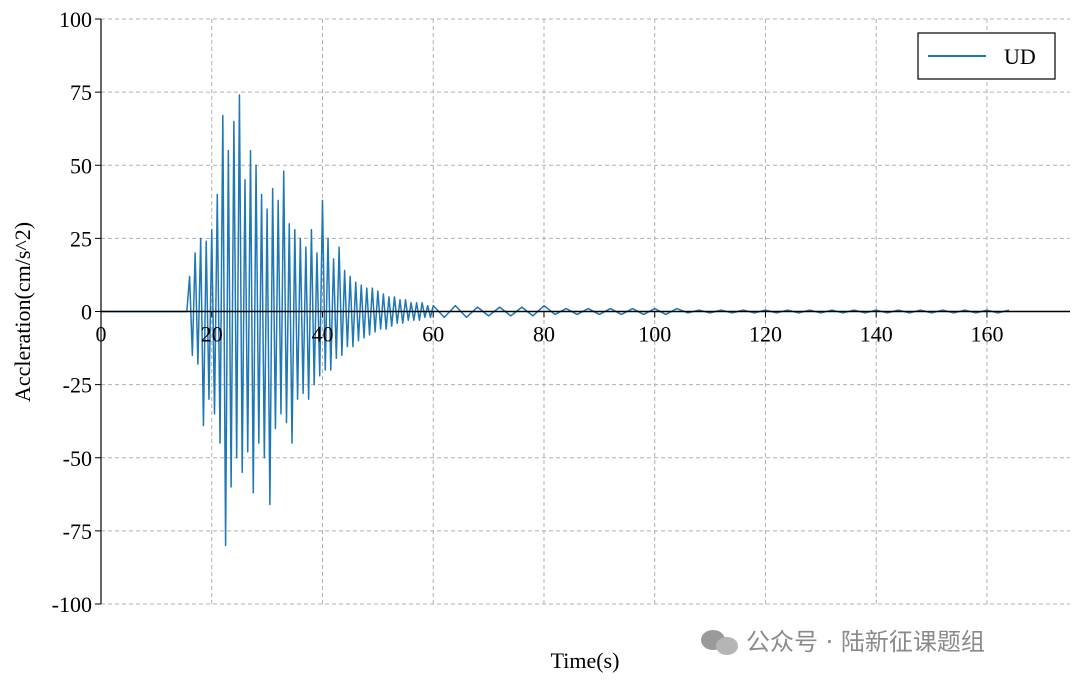  What do you see at coordinates (81, 92) in the screenshot?
I see `y-tick-label: 75` at bounding box center [81, 92].